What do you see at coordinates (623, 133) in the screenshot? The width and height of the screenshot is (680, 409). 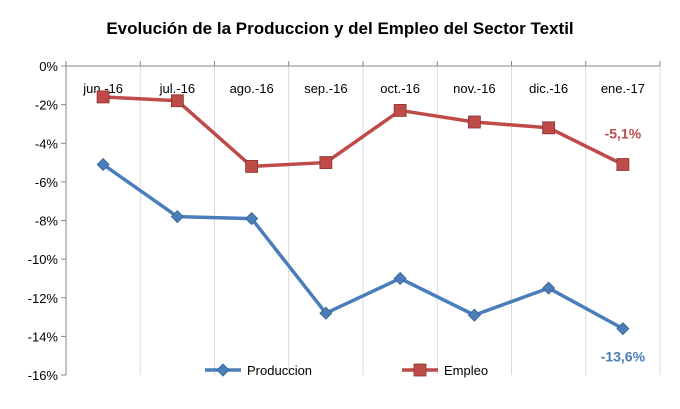 I see `end-label-empleo: -5,1%` at bounding box center [623, 133].